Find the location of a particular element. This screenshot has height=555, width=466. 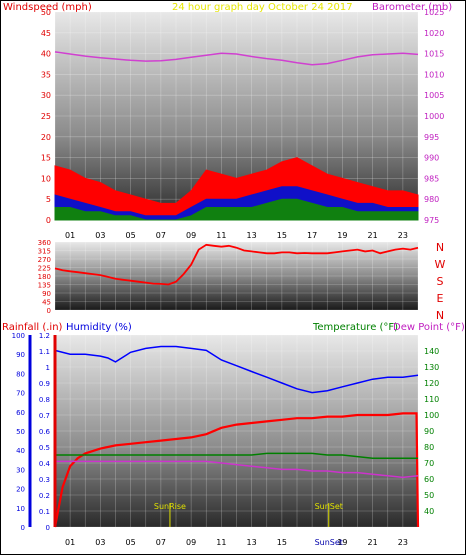

rainfall-y-tick: 0 is located at coordinates (48, 528).